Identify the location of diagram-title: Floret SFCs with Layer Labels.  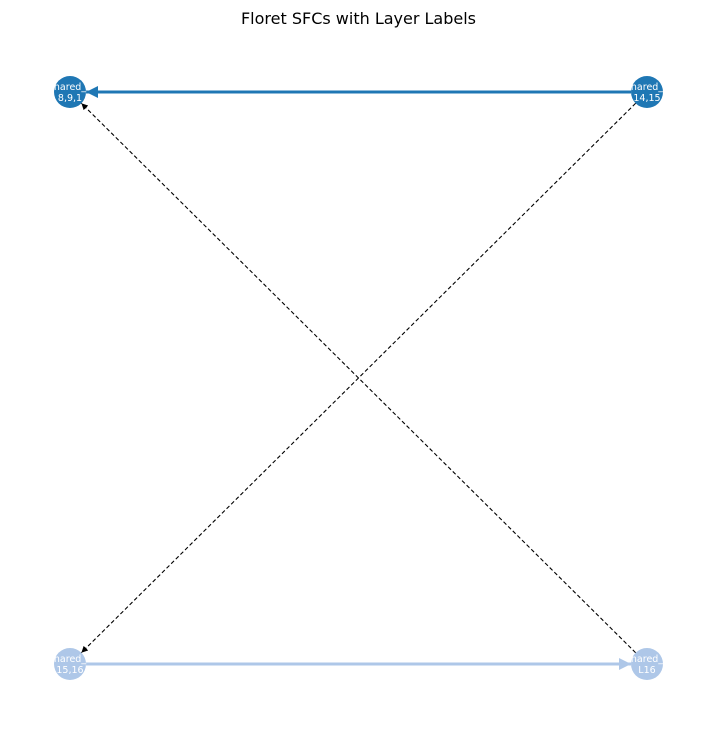
(358, 18).